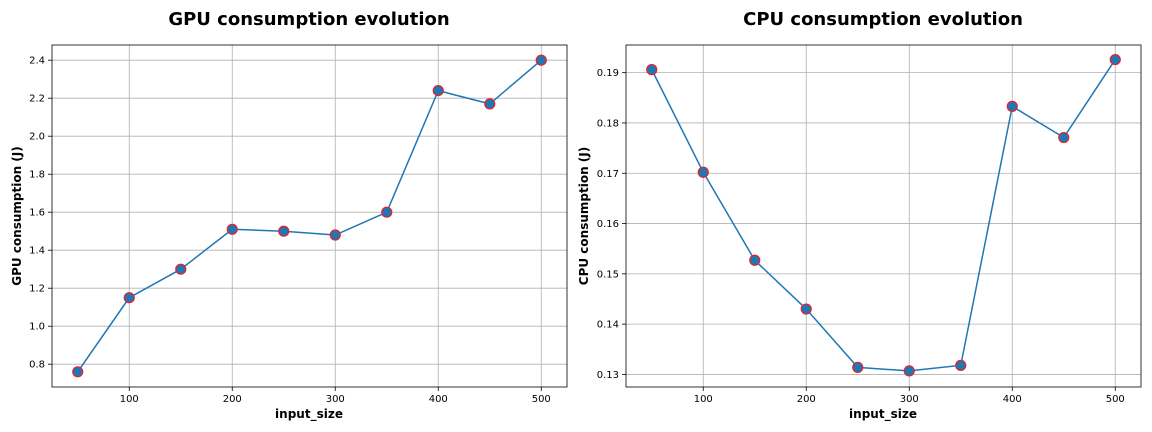 This screenshot has width=1152, height=432. I want to click on gpu-chart-x-axis-label: input_size, so click(309, 414).